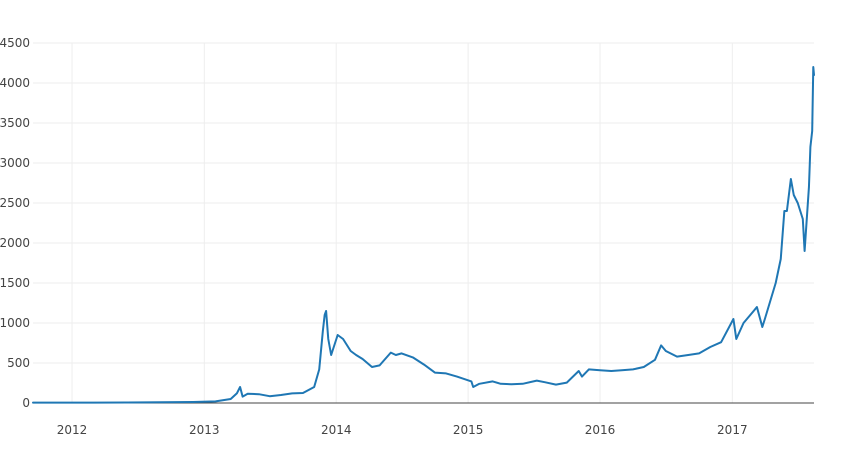  I want to click on x-tick-label: 2012, so click(72, 430).